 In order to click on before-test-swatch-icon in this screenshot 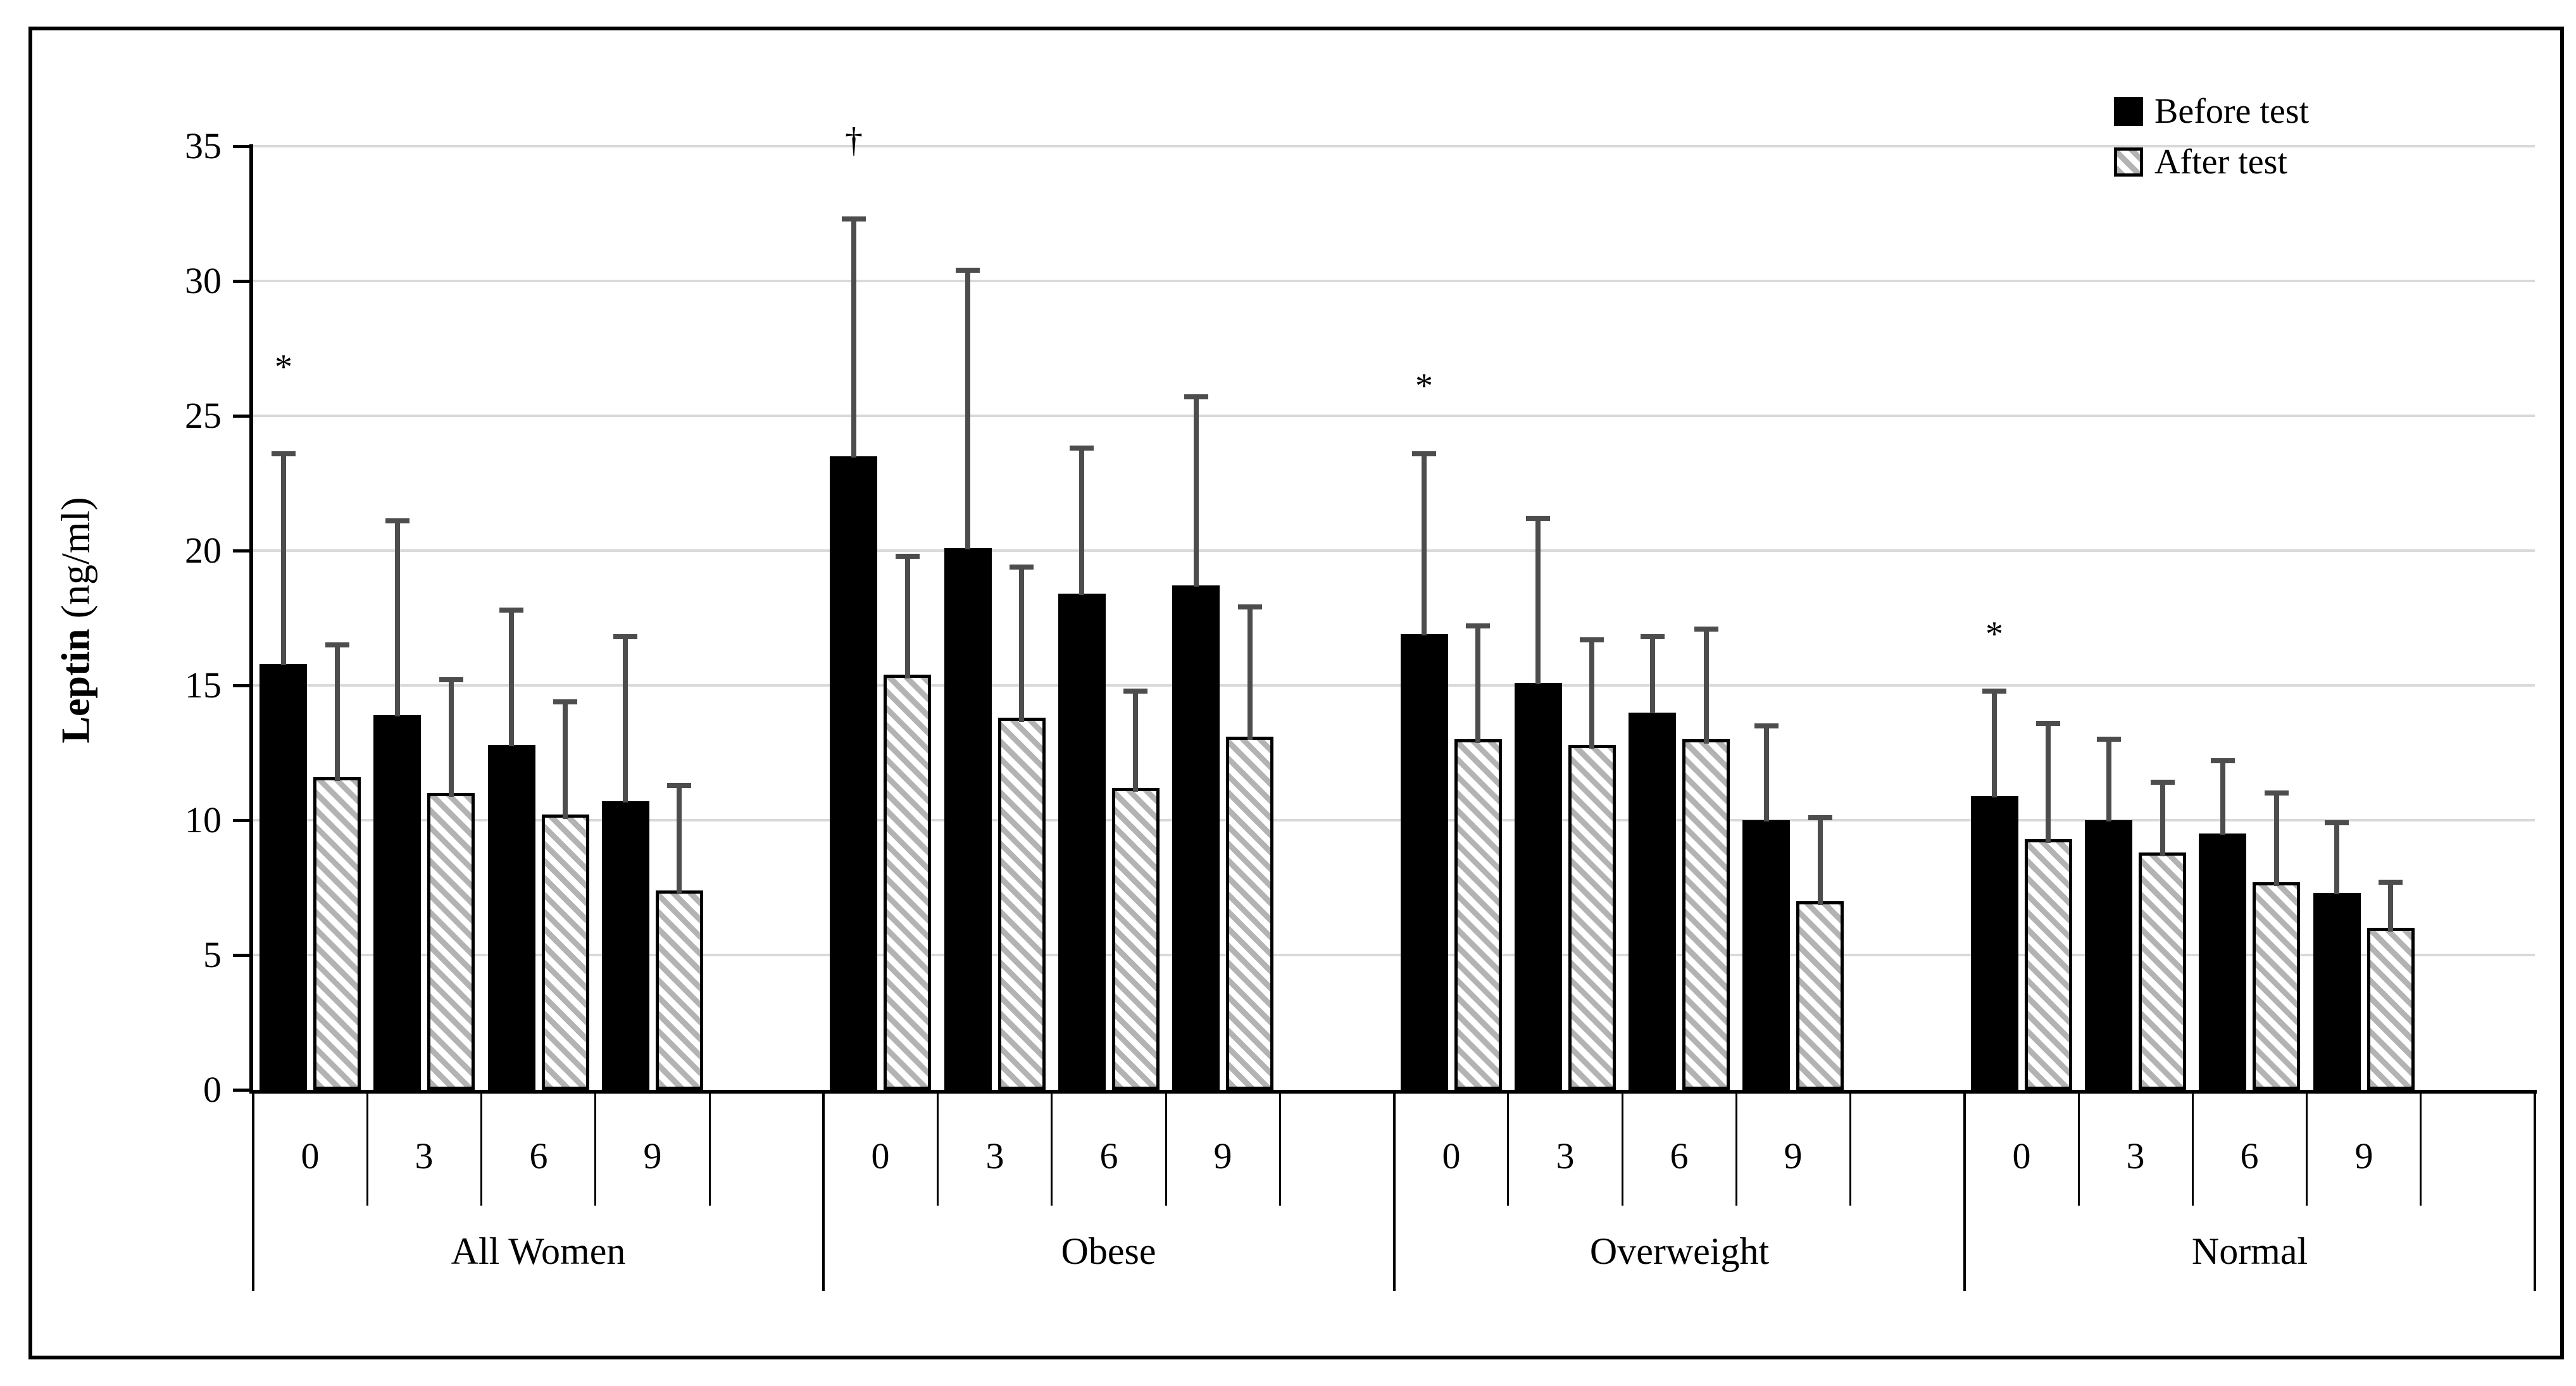, I will do `click(2128, 111)`.